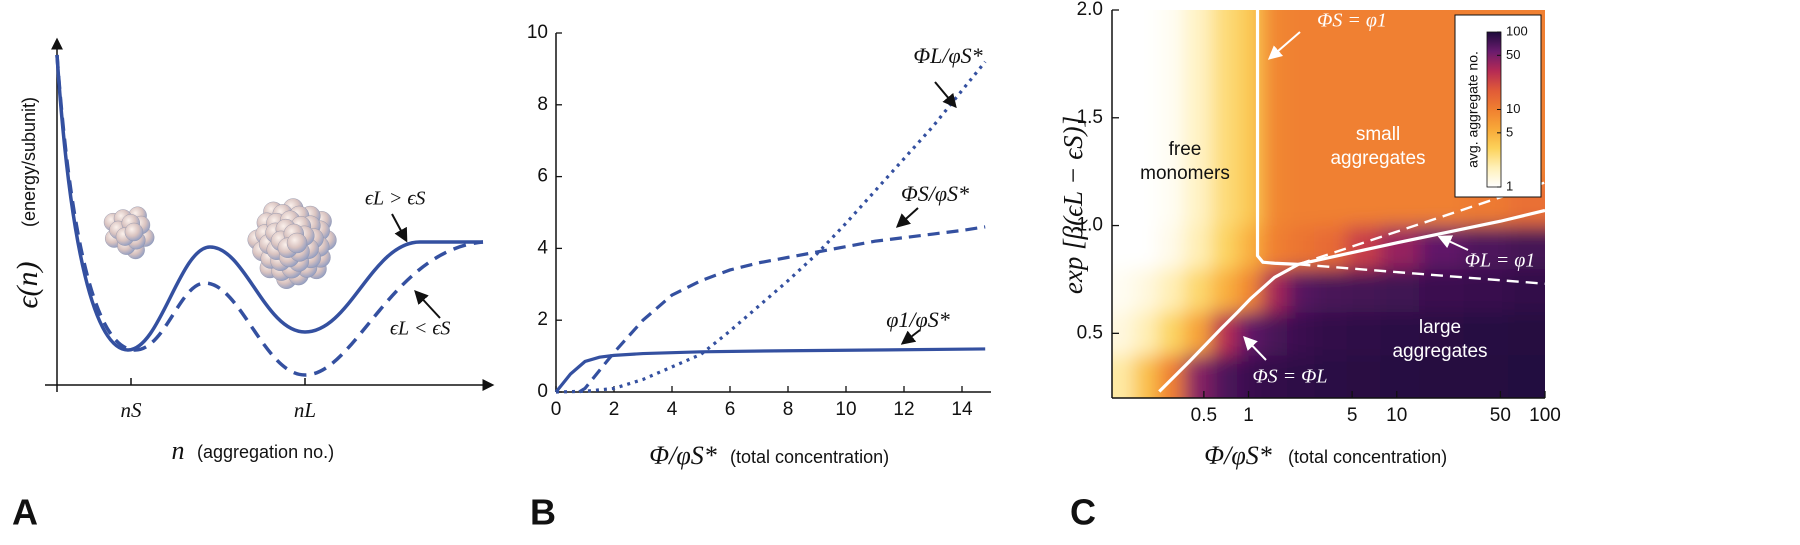 The width and height of the screenshot is (1800, 545). Describe the element at coordinates (556, 409) in the screenshot. I see `x-tick-label: 0` at that location.